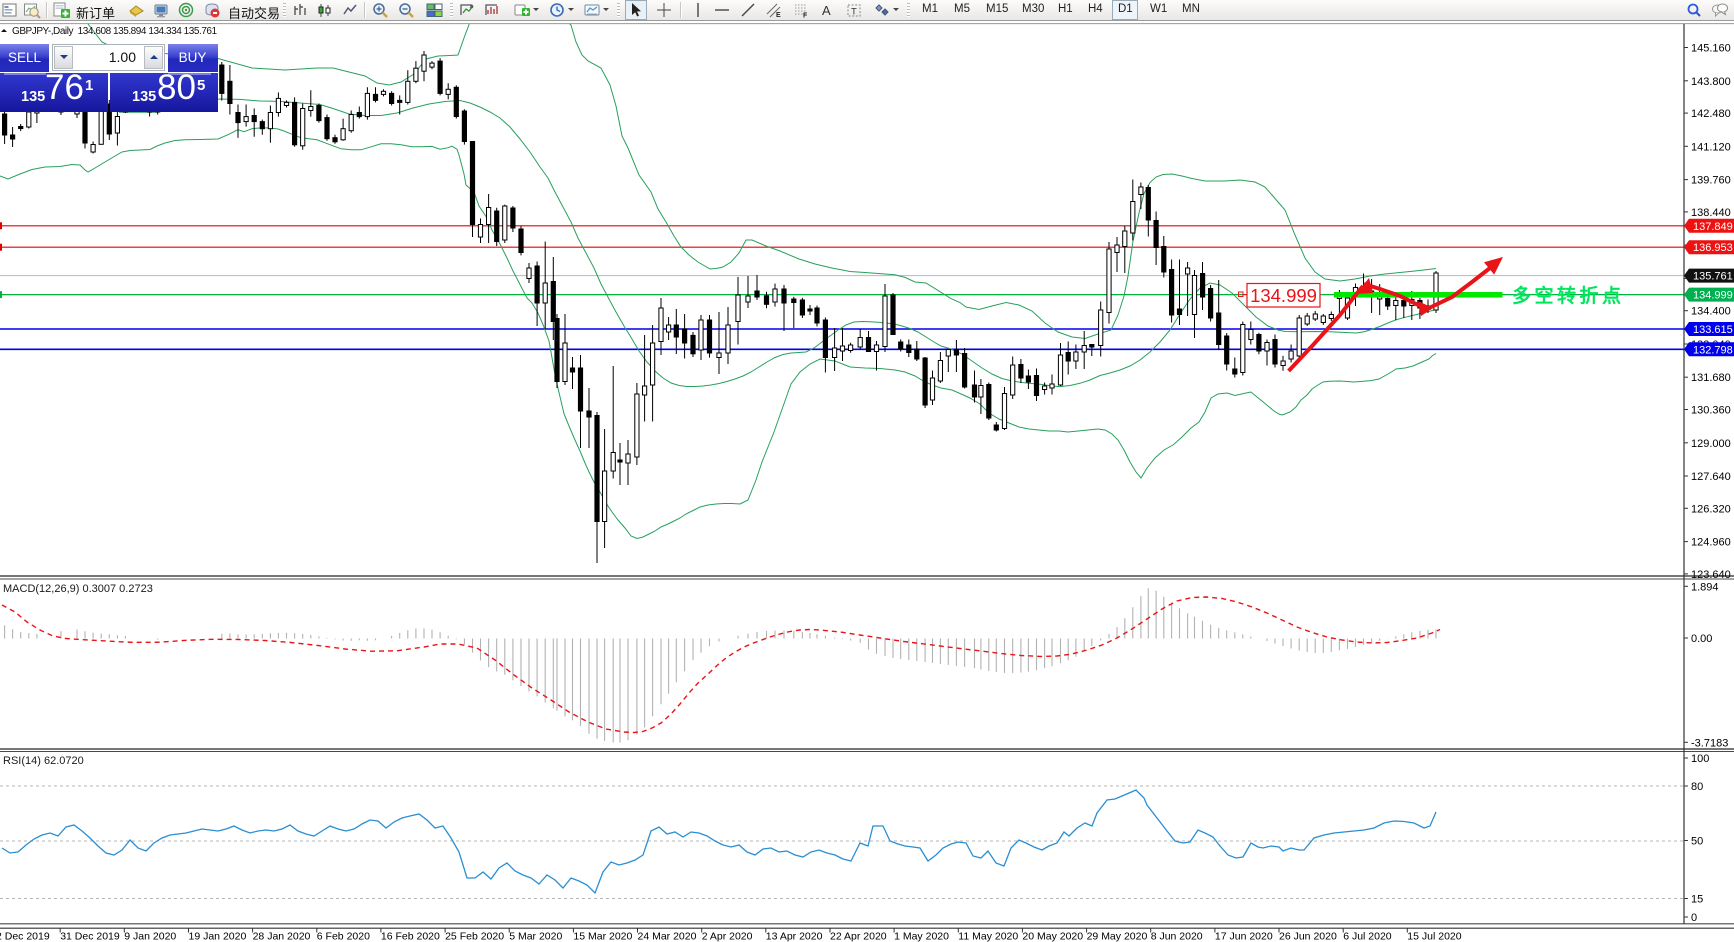 The height and width of the screenshot is (942, 1734). Describe the element at coordinates (794, 936) in the screenshot. I see `svg-text: 13 Apr 2020` at that location.